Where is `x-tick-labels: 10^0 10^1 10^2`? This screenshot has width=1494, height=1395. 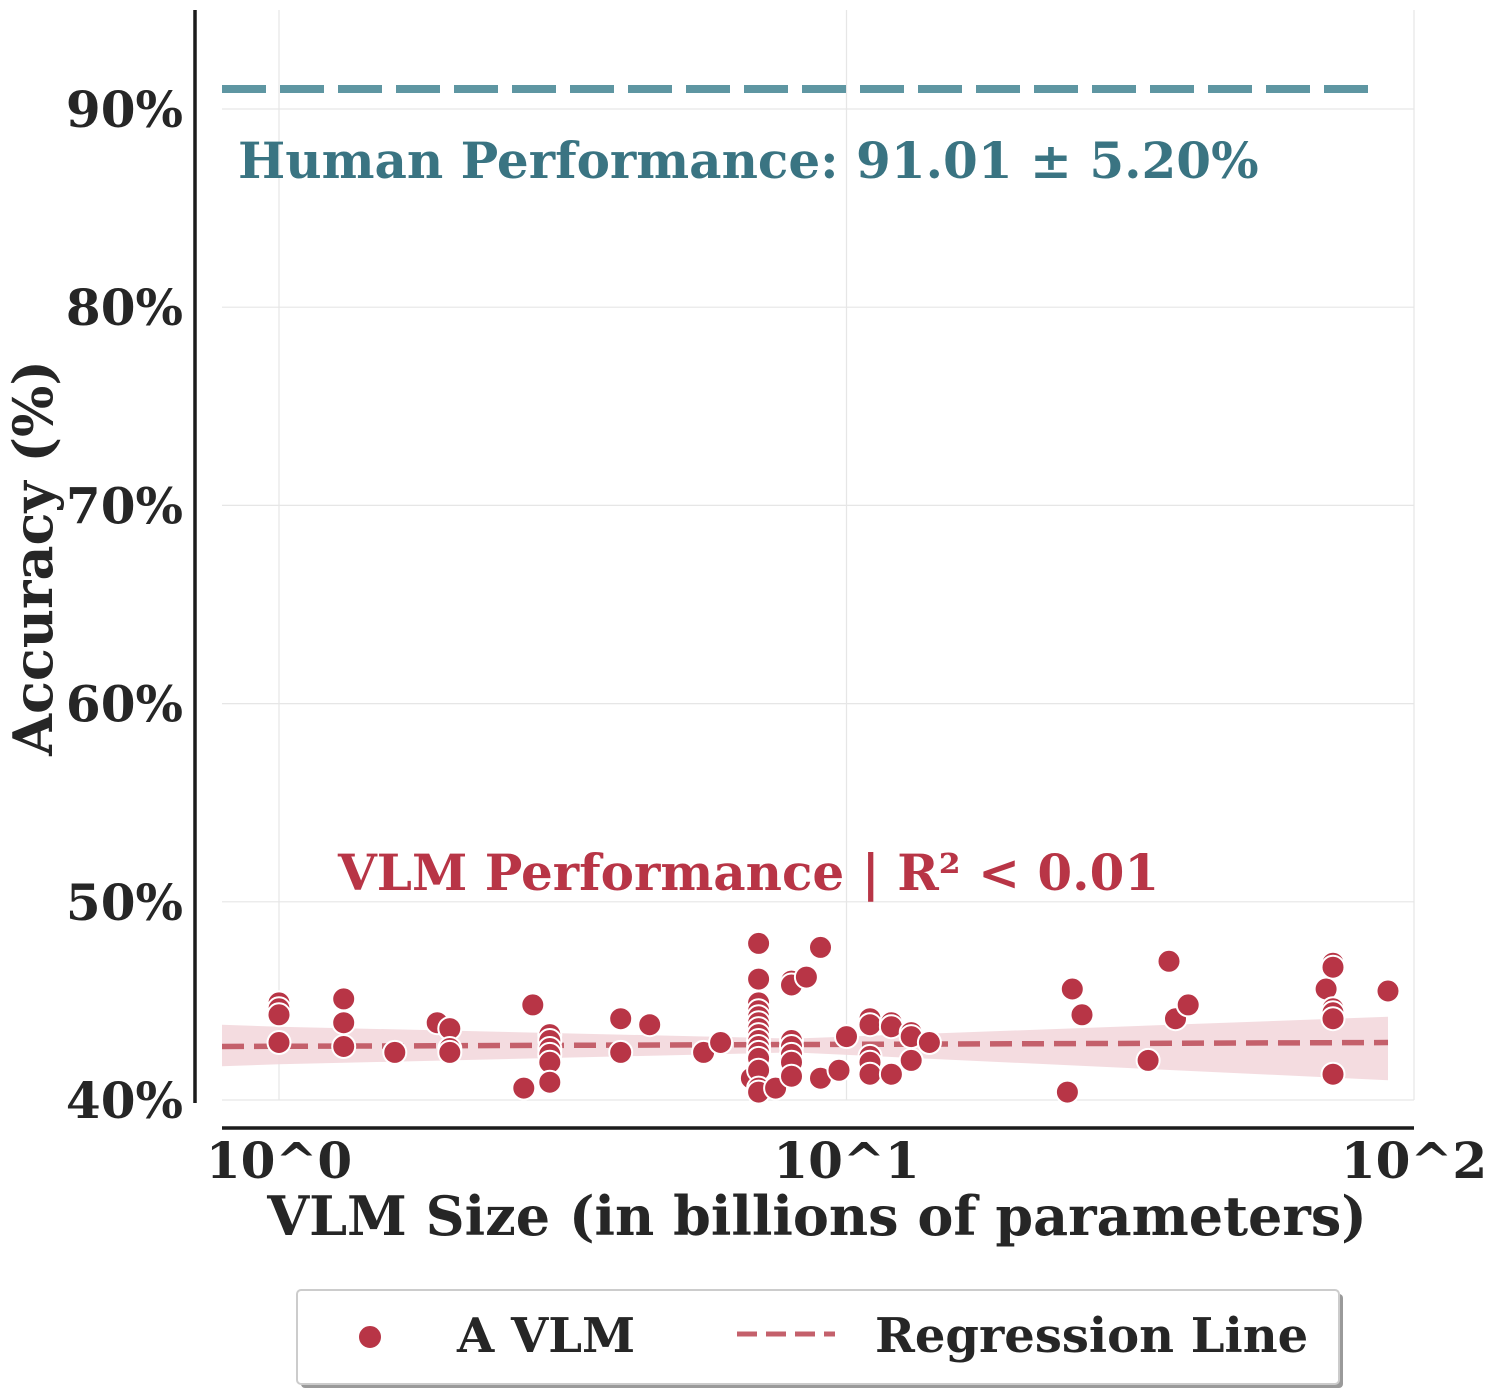
x-tick-labels: 10^0 10^1 10^2 is located at coordinates (846, 1160).